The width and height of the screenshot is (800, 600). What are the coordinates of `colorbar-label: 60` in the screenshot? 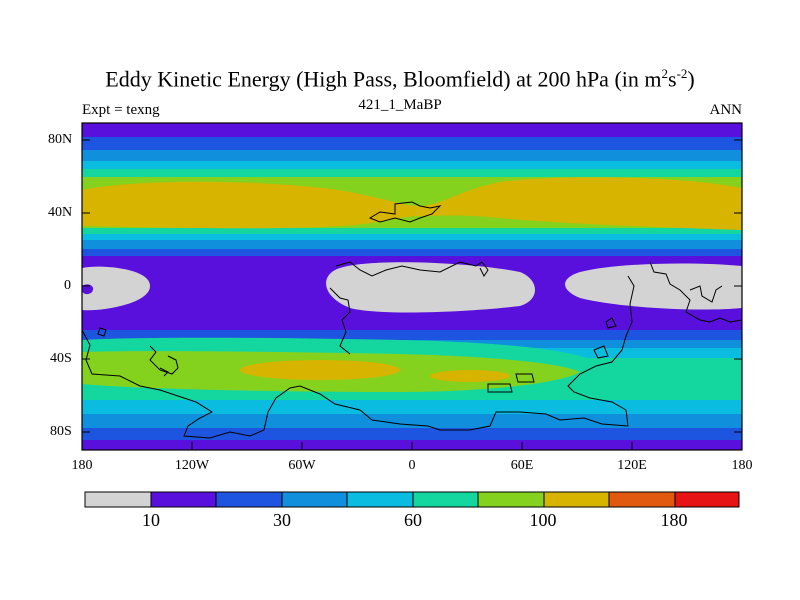 It's located at (413, 520).